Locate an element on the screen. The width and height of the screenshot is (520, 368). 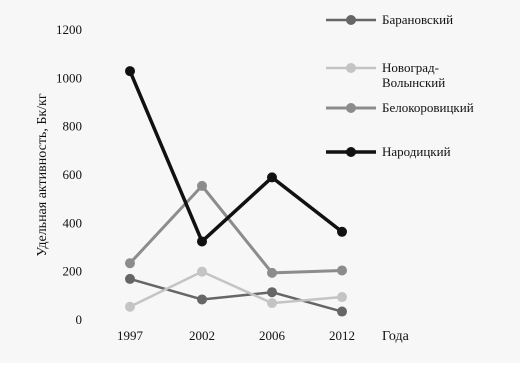
legend-label: Новоград-Волынский is located at coordinates (413, 75).